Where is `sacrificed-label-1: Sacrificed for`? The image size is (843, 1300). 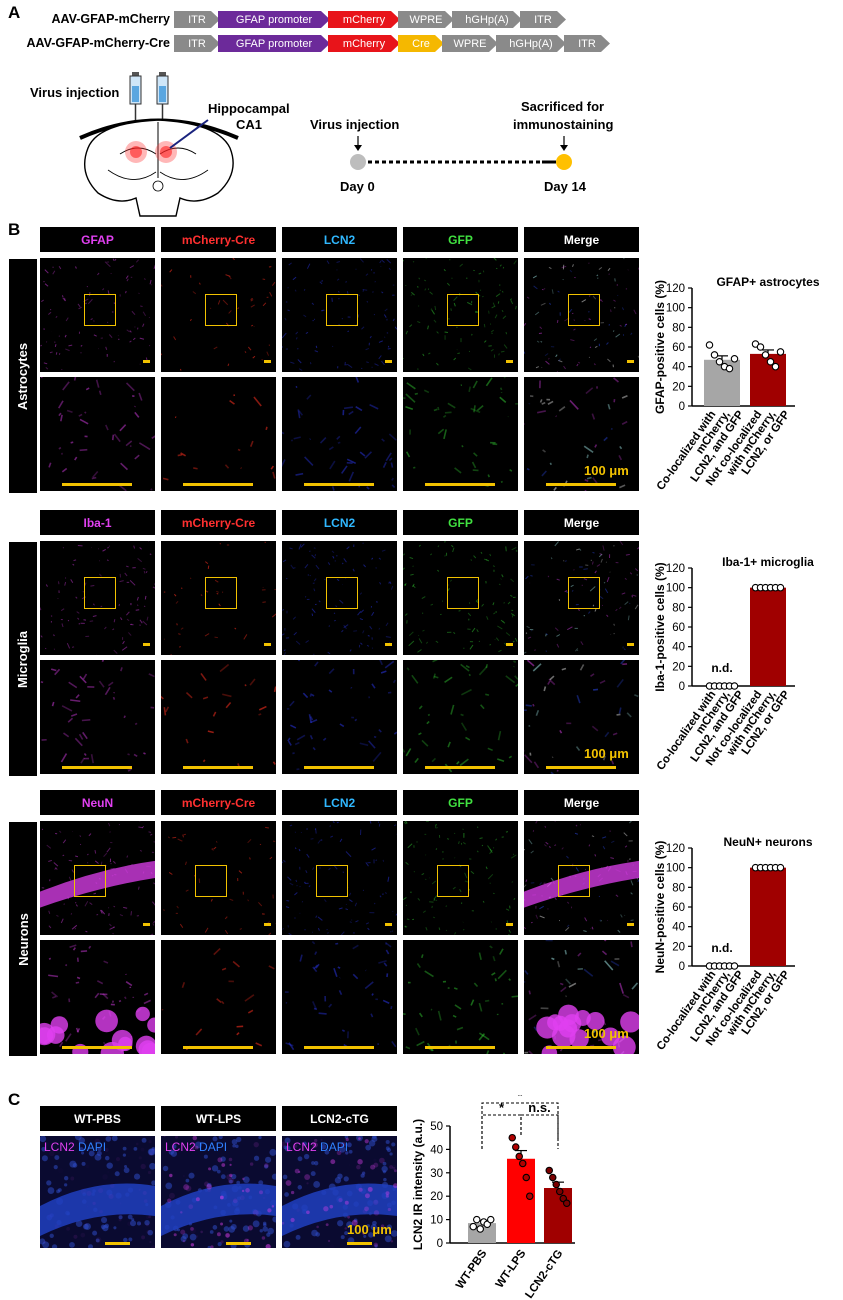 sacrificed-label-1: Sacrificed for is located at coordinates (563, 106).